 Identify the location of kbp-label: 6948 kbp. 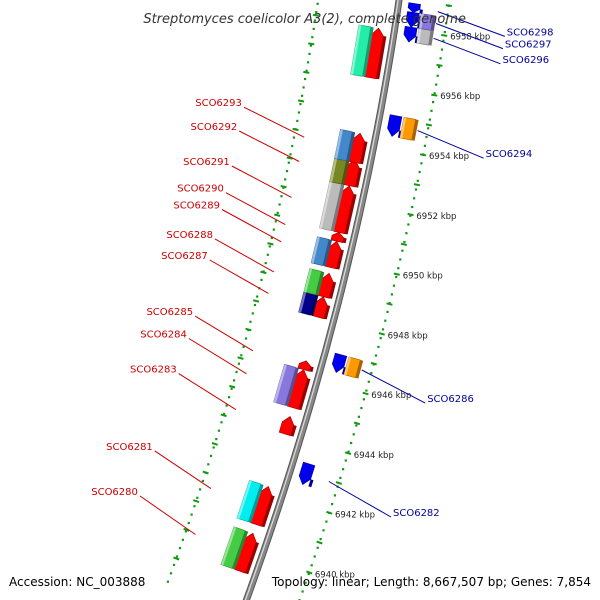
(408, 336).